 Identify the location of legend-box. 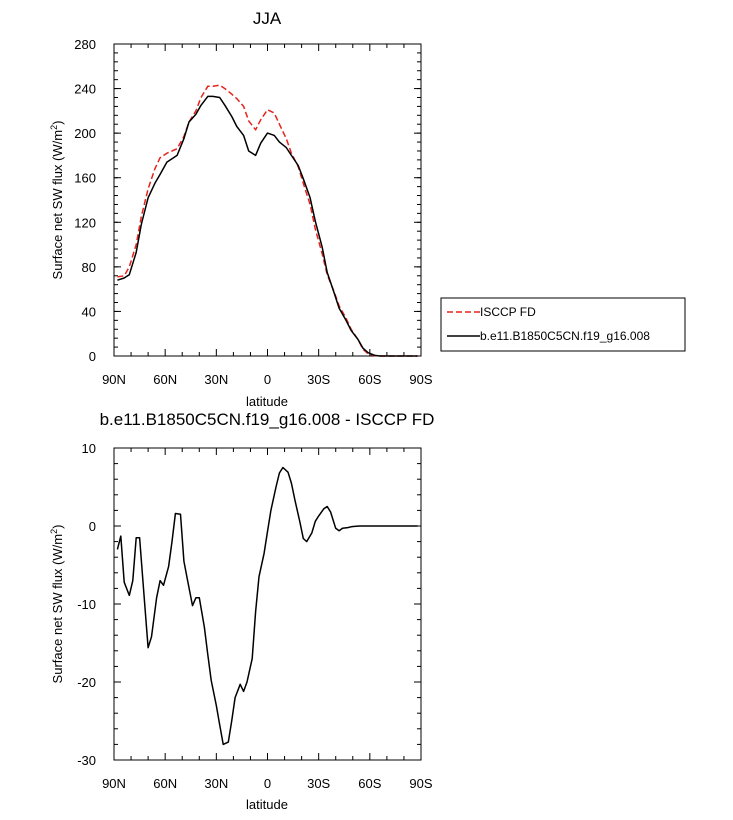
(563, 324).